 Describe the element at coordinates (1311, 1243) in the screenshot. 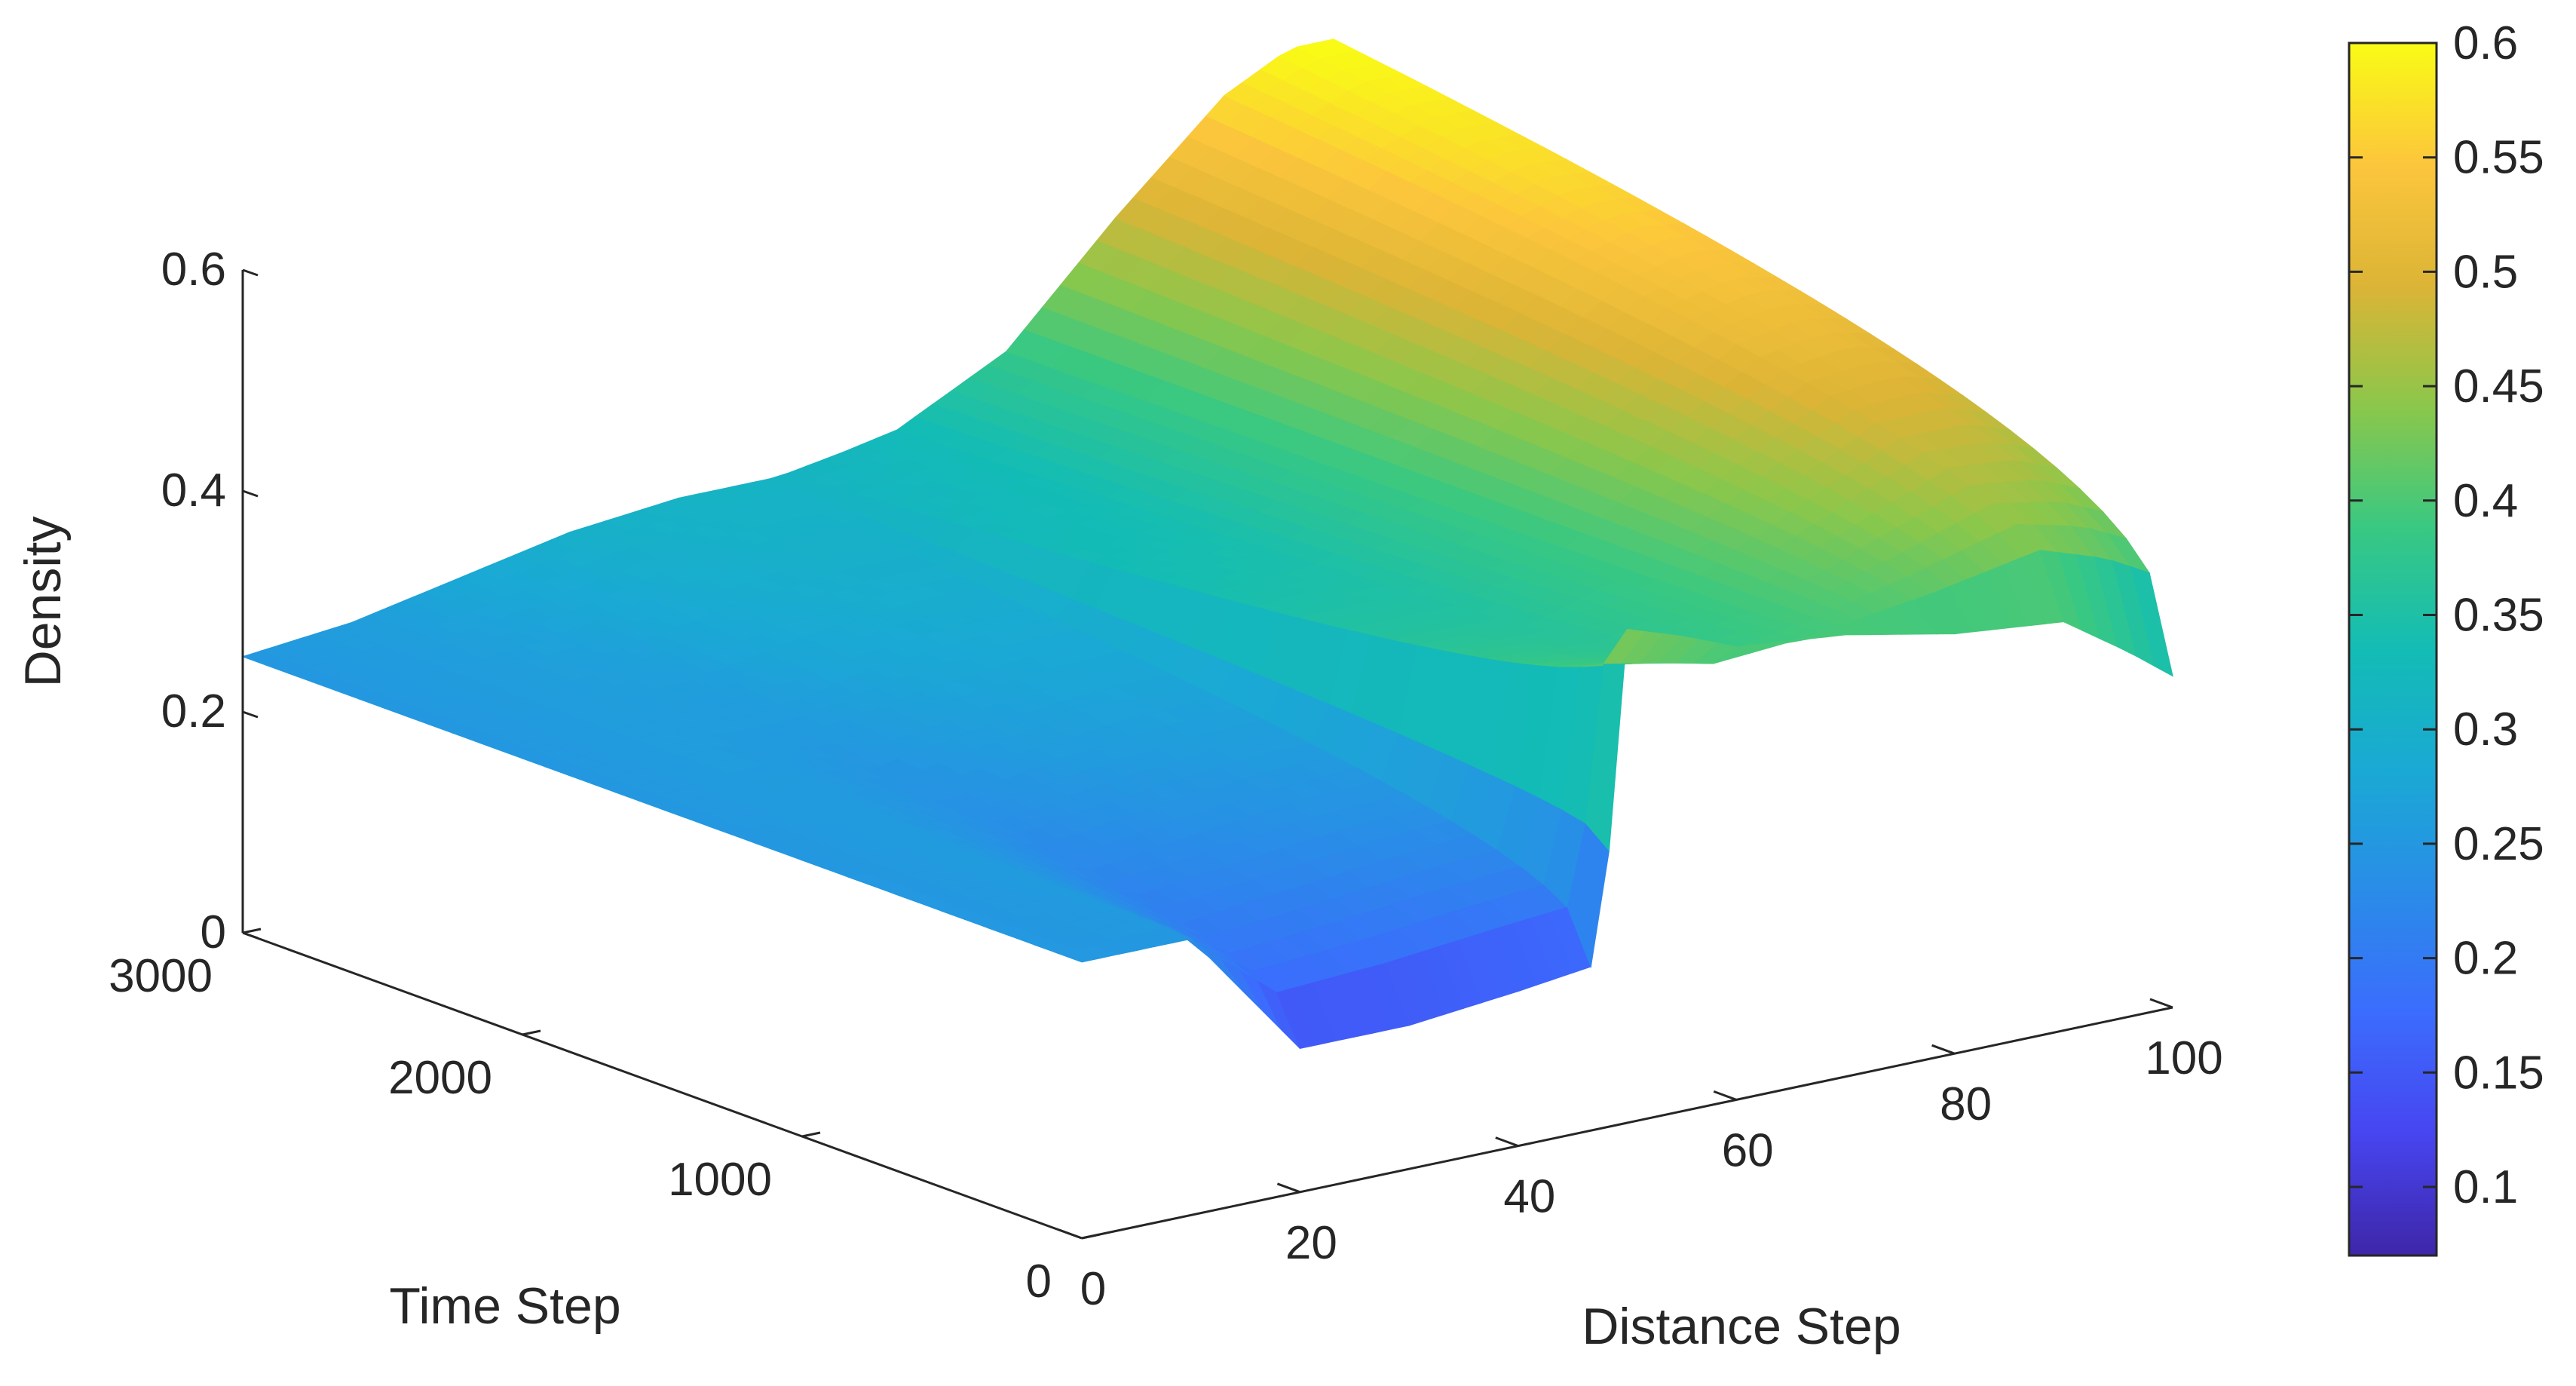

I see `x-tick-label: 20` at that location.